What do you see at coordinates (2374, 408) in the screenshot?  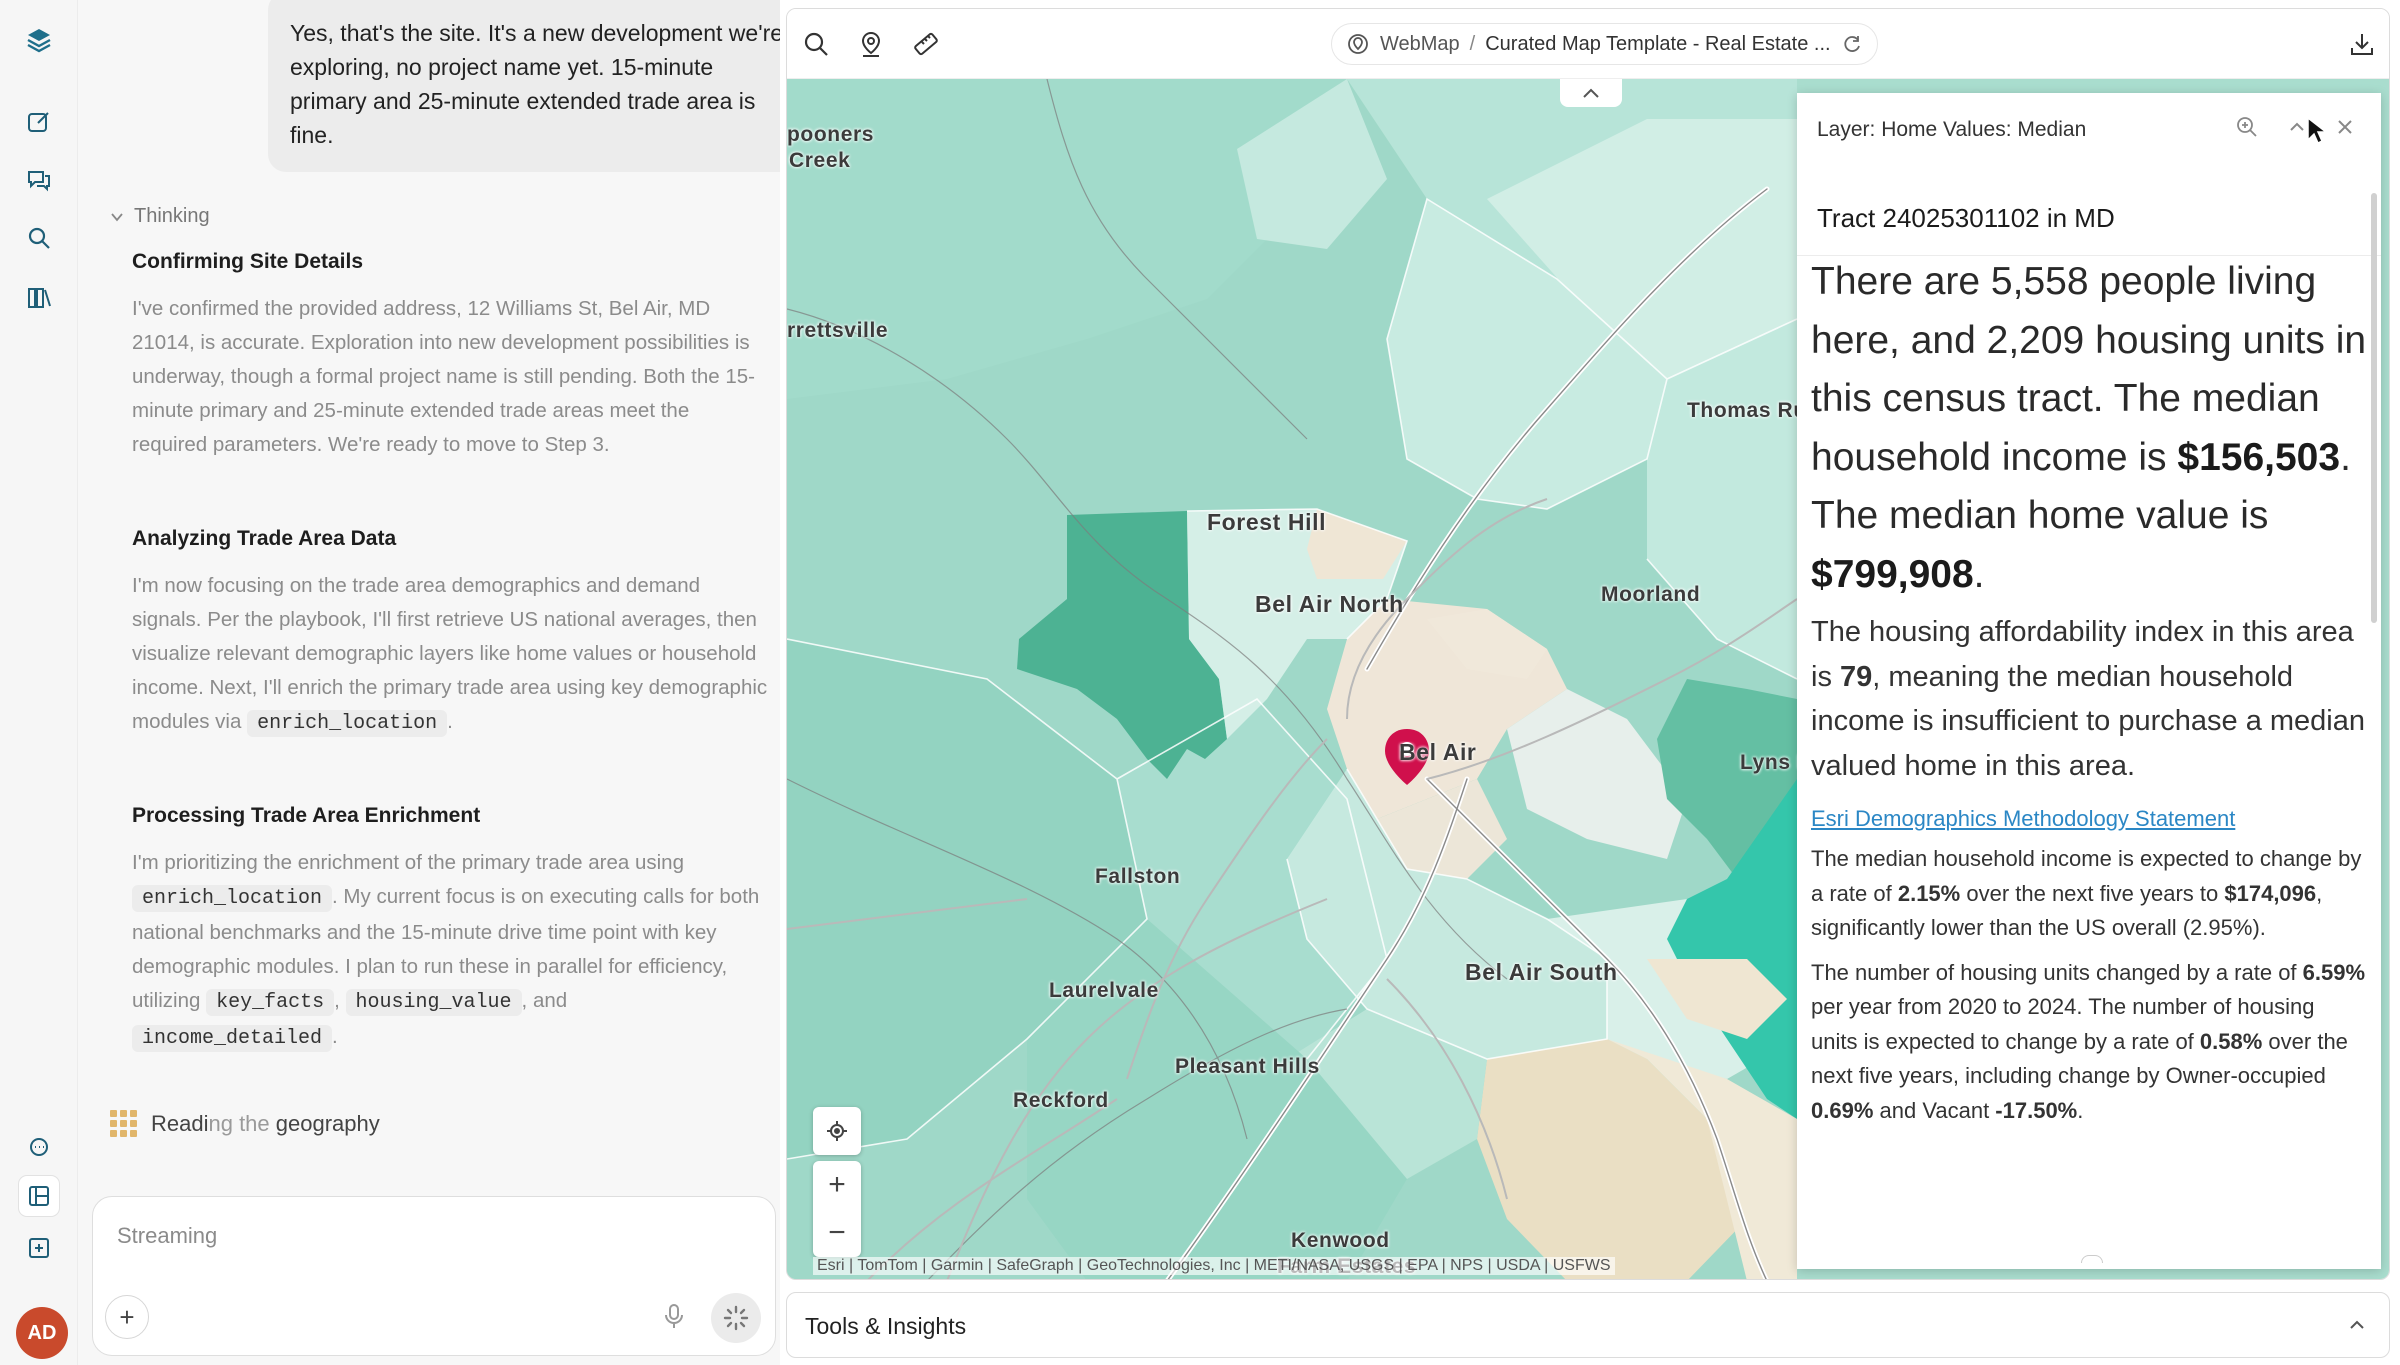 I see `popup-scrollbar` at bounding box center [2374, 408].